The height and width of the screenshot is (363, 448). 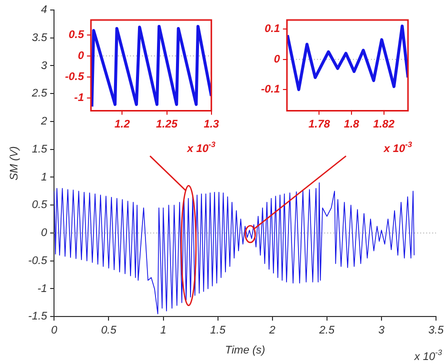 I want to click on y-tick-label: 1.5, so click(x=40, y=149).